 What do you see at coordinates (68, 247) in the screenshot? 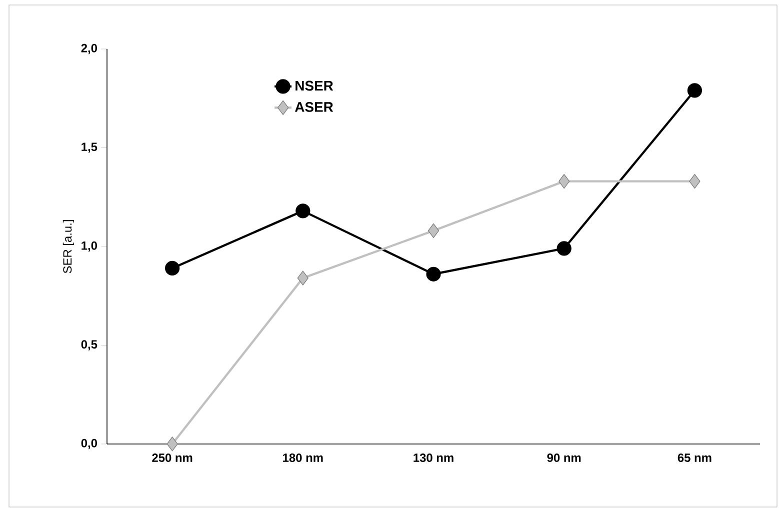
I see `y-axis-title: SER [a.u.]` at bounding box center [68, 247].